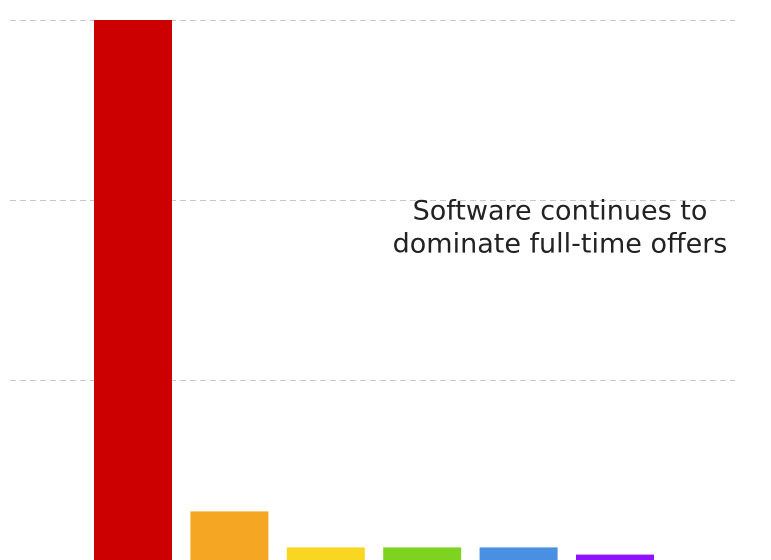 This screenshot has width=771, height=560. What do you see at coordinates (560, 211) in the screenshot?
I see `annotation-line: Software continues to` at bounding box center [560, 211].